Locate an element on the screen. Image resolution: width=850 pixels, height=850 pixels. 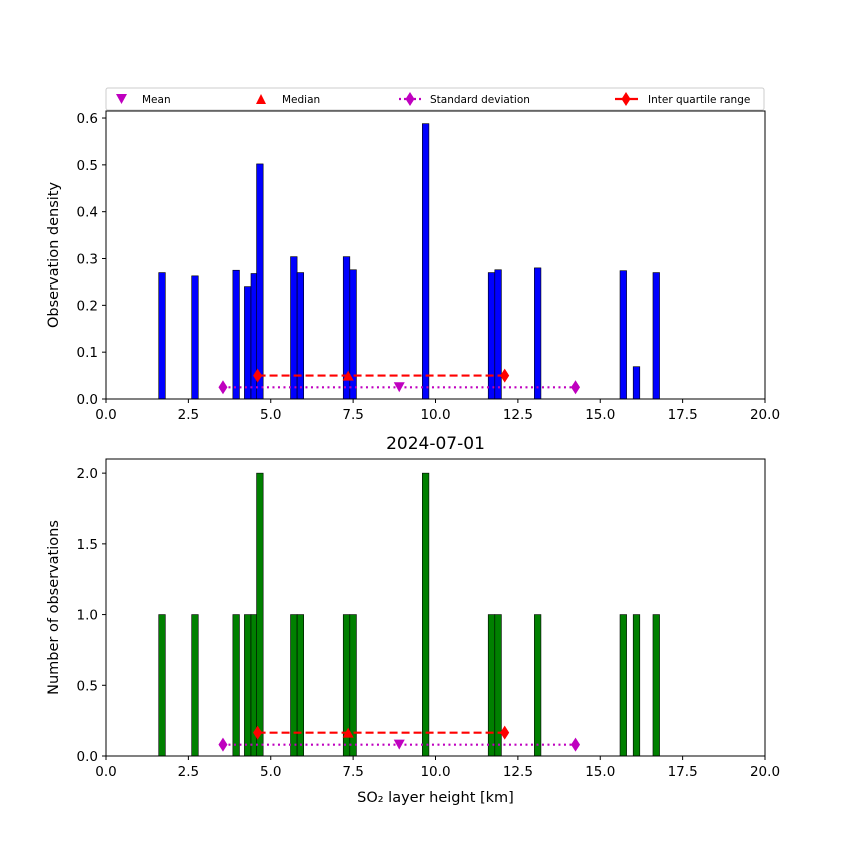
y-tick-label-3: 1.5 is located at coordinates (87, 545).